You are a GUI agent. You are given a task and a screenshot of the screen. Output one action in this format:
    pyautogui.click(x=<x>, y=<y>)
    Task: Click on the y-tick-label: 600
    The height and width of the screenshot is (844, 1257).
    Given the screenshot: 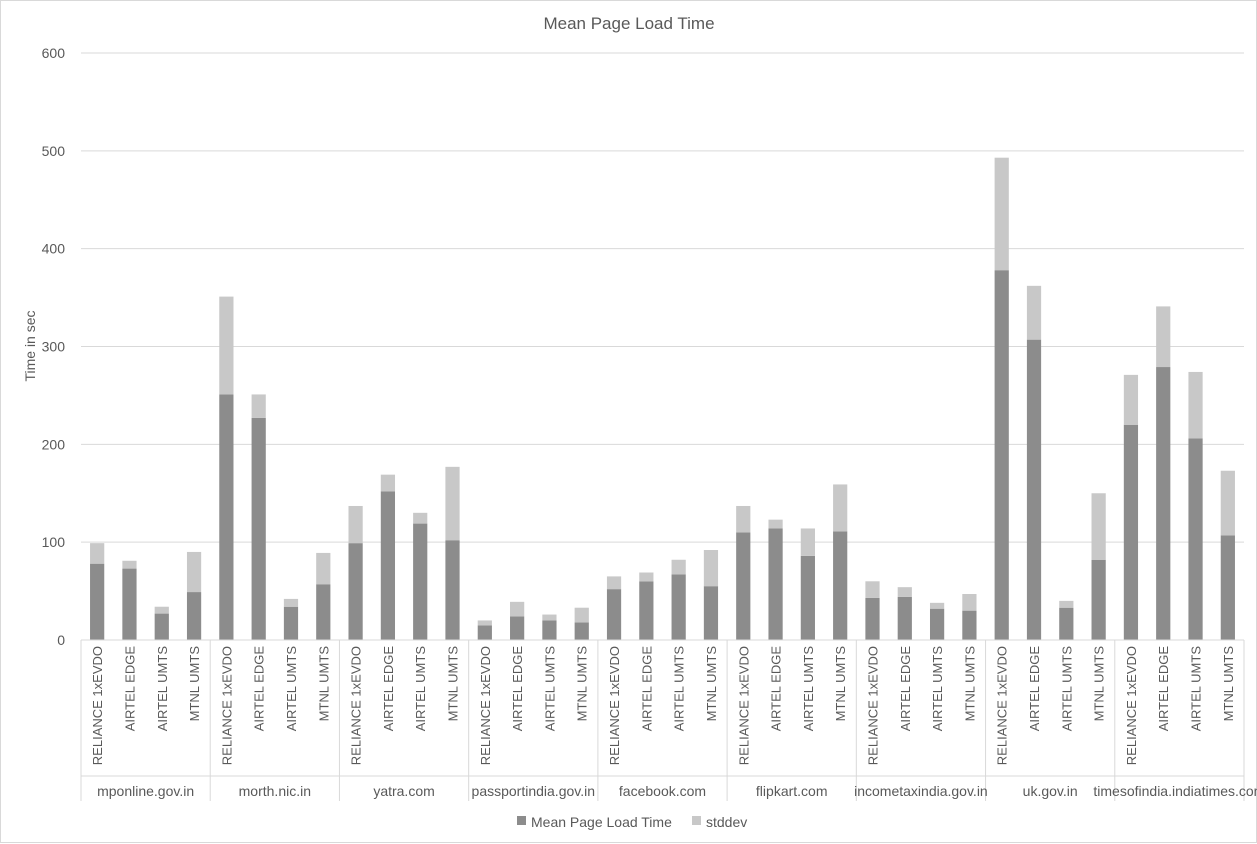 What is the action you would take?
    pyautogui.click(x=54, y=53)
    